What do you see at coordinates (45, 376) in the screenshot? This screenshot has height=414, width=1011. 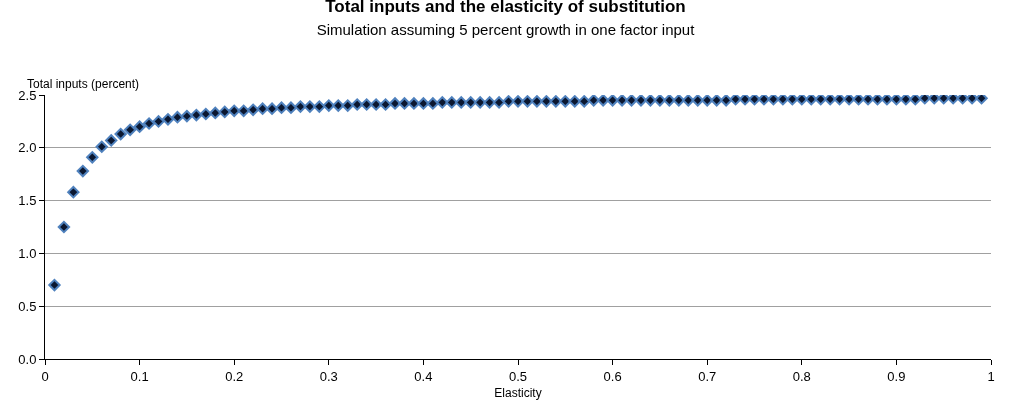 I see `x-tick-label: 0` at bounding box center [45, 376].